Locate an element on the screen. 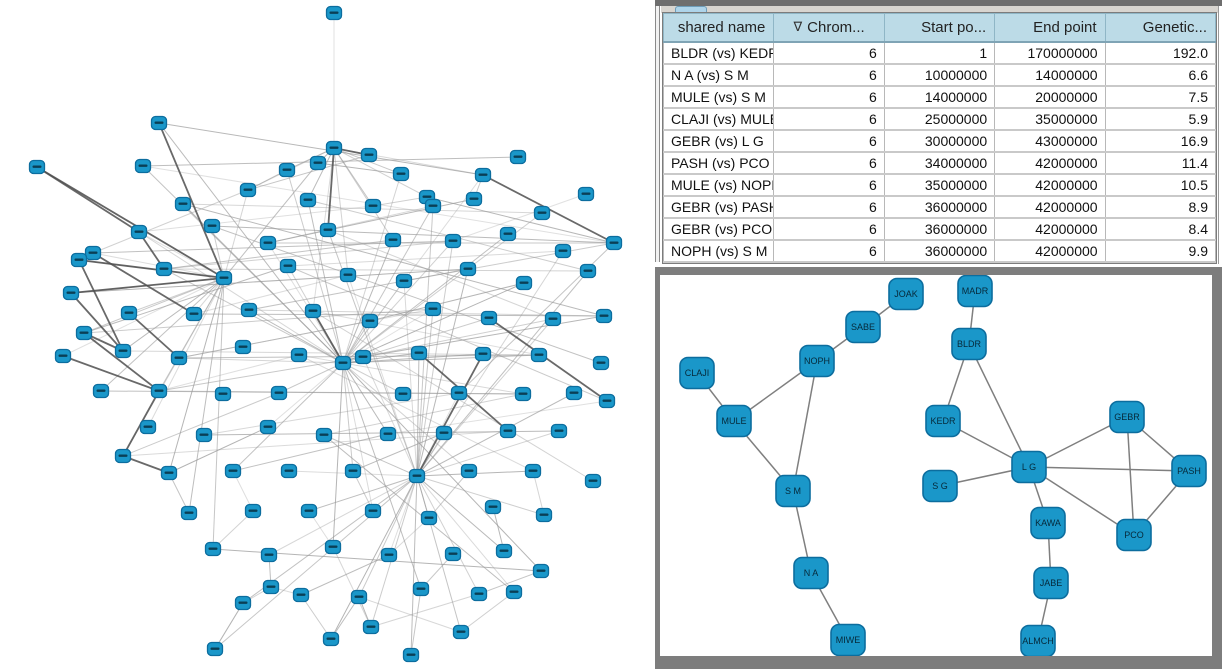 This screenshot has width=1222, height=669. subnetwork-node-bldr: BLDR is located at coordinates (969, 344).